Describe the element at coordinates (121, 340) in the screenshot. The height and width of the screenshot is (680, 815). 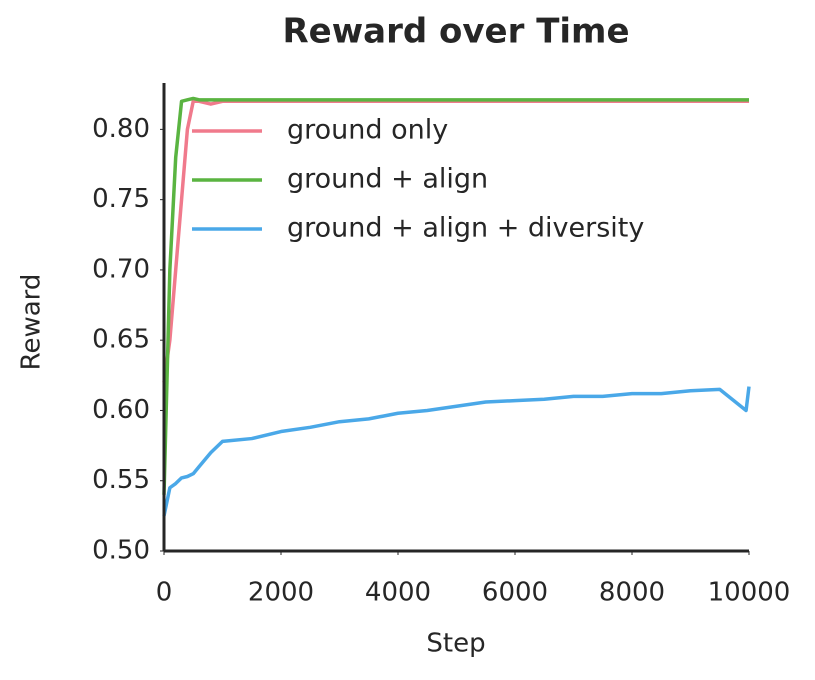
I see `y-tick-label: 0.65` at that location.